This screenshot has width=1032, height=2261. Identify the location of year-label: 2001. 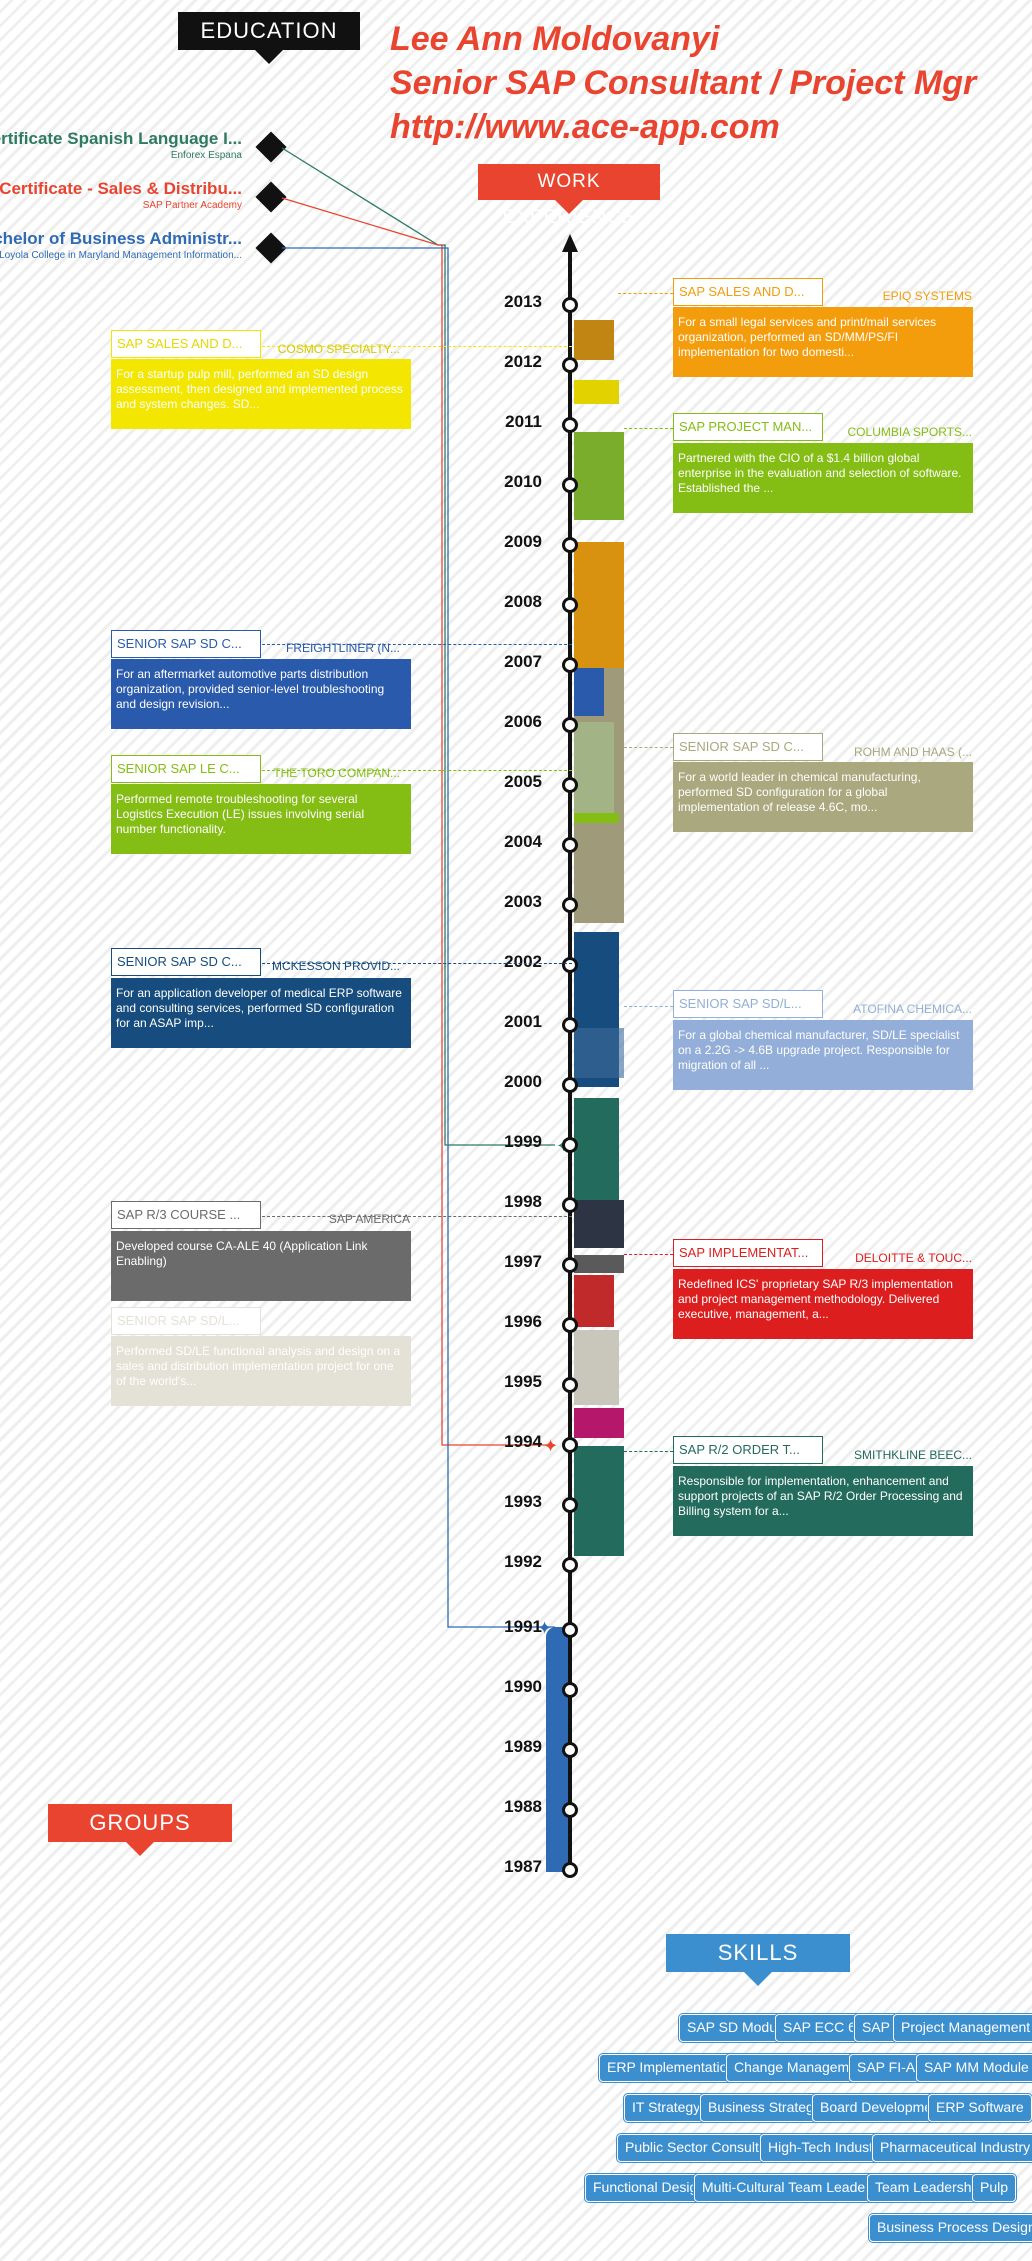
(523, 1021).